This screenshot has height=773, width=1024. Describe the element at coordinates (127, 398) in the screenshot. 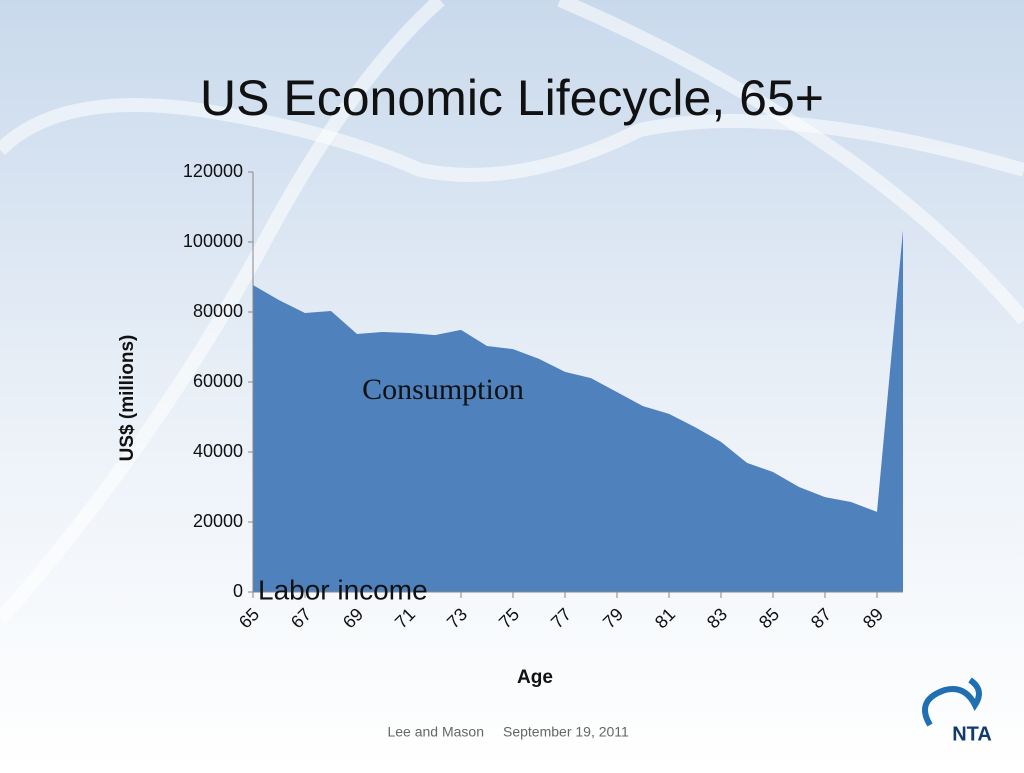

I see `y-axis-title: US$ (millions)` at that location.